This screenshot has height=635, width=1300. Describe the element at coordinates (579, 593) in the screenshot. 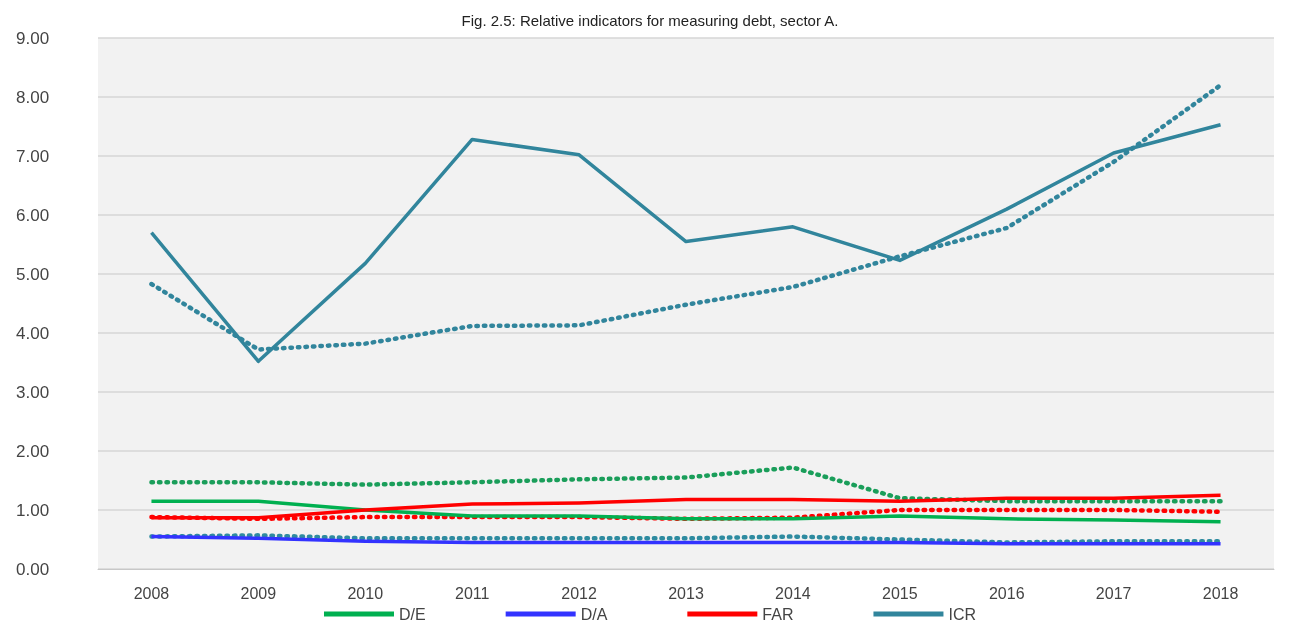

I see `x-tick-label: 2012` at that location.